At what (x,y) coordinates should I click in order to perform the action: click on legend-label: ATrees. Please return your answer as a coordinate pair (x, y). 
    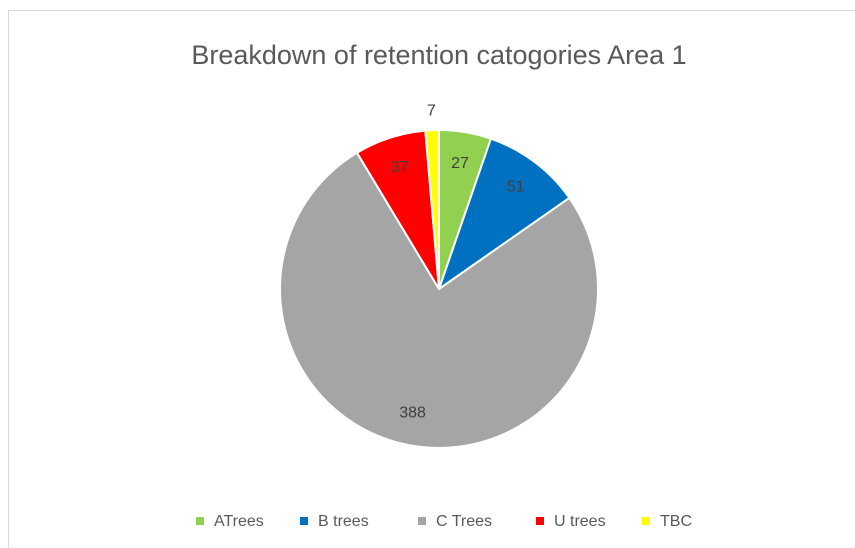
    Looking at the image, I should click on (239, 521).